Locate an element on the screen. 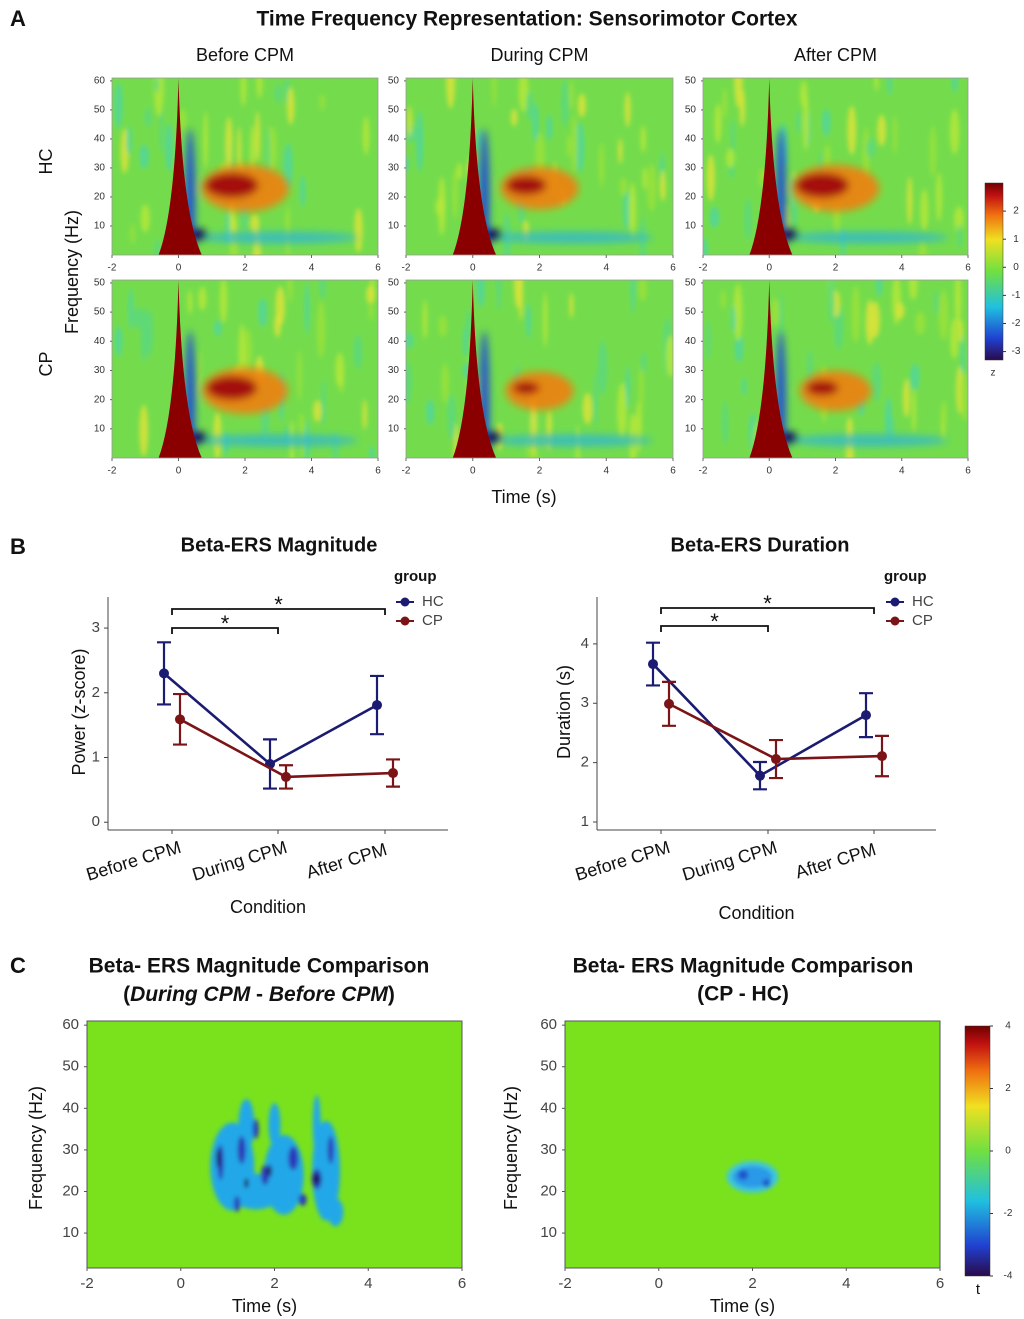  diff-heatmap is located at coordinates (752, 1144).